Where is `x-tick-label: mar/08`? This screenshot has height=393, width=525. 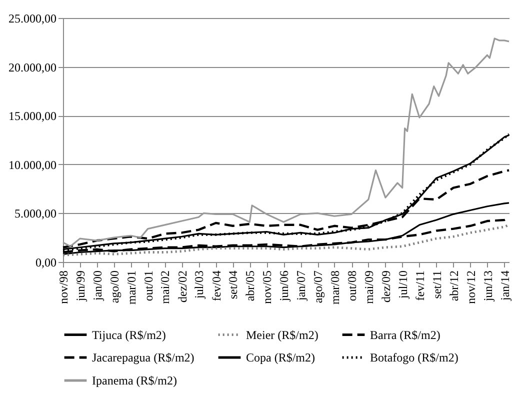 x-tick-label: mar/08 is located at coordinates (335, 287).